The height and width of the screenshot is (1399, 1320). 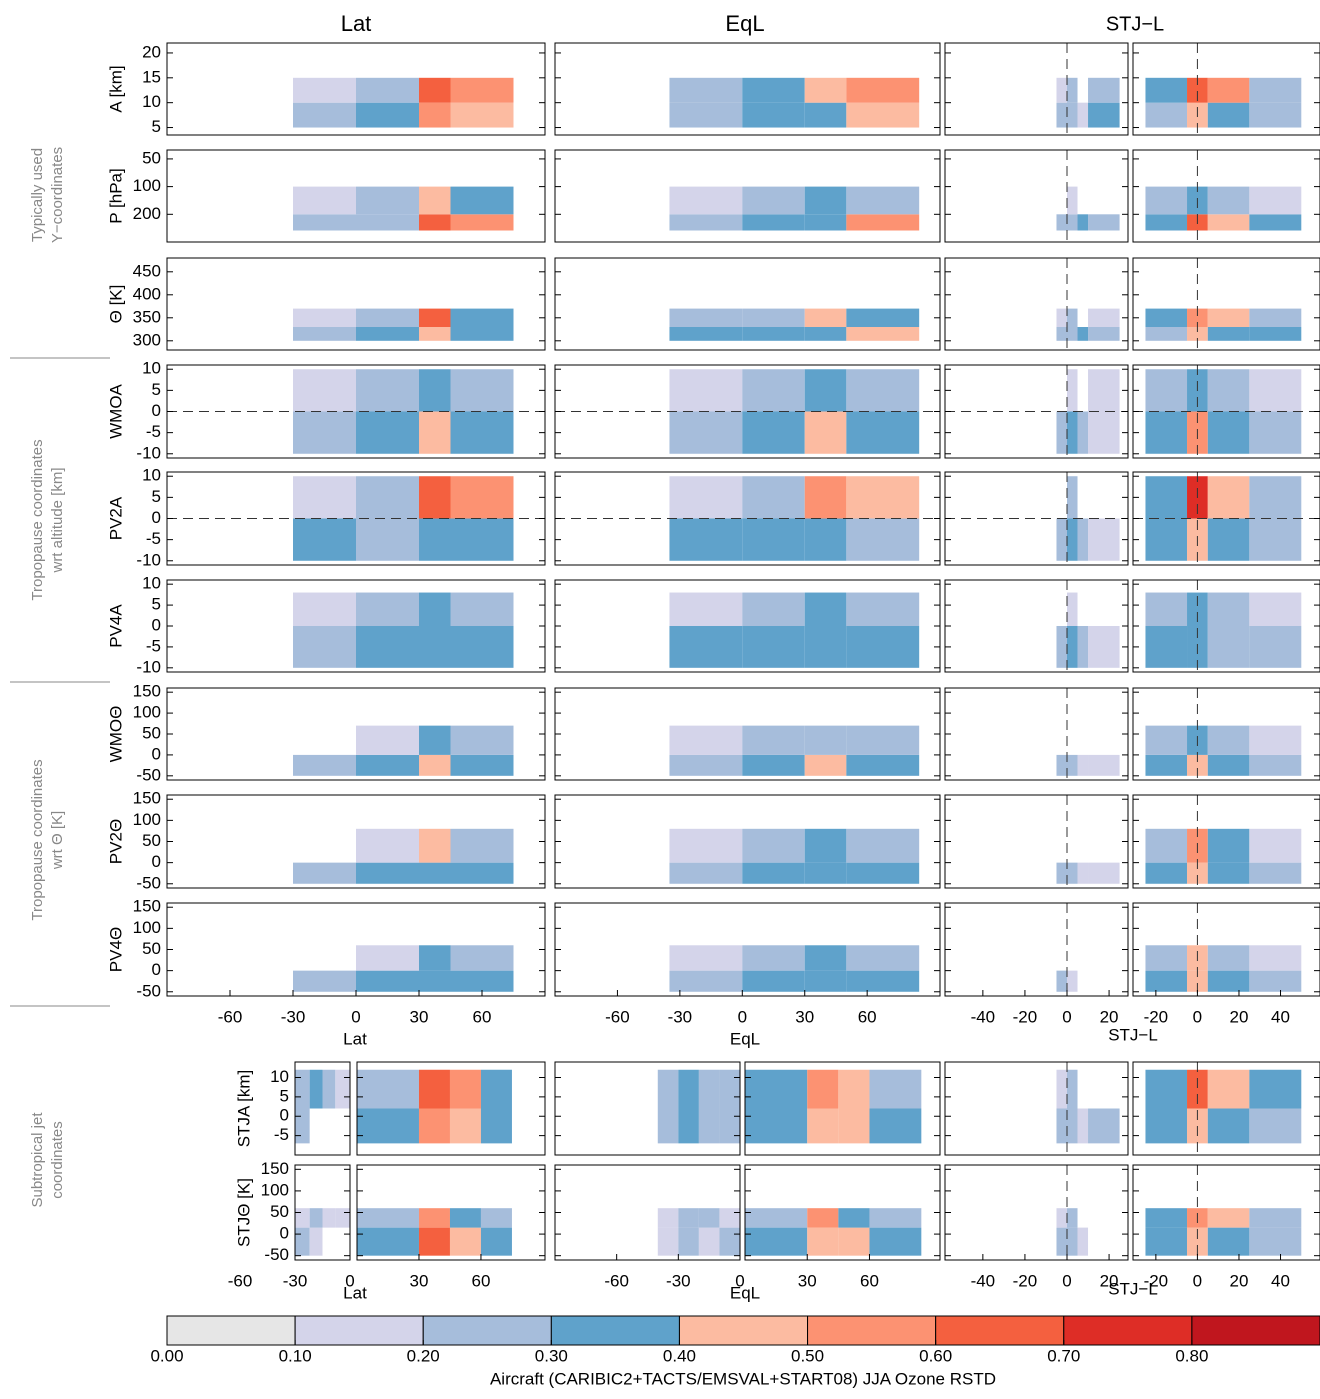 I want to click on y-tick-label: 100, so click(x=275, y=1189).